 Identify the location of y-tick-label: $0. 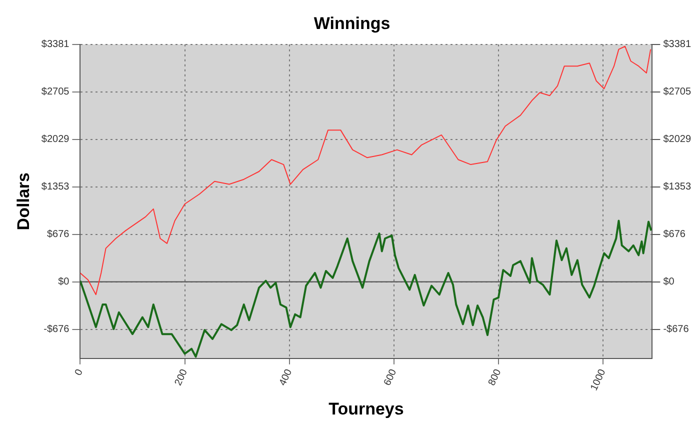
(64, 282).